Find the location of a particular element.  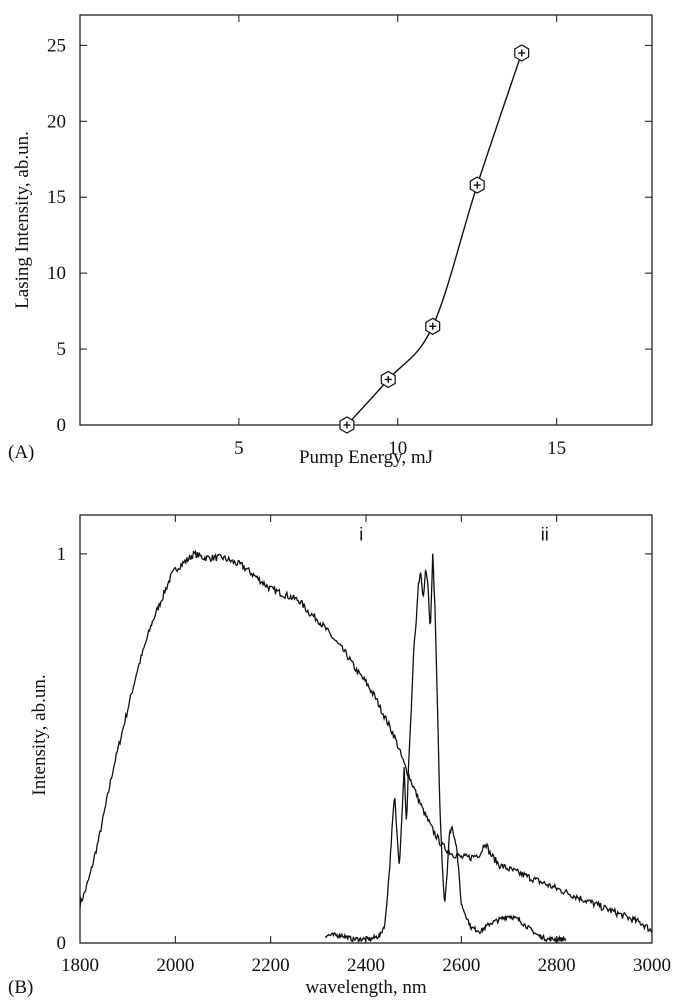

panel-b-x-tick-label: 3000 is located at coordinates (652, 965).